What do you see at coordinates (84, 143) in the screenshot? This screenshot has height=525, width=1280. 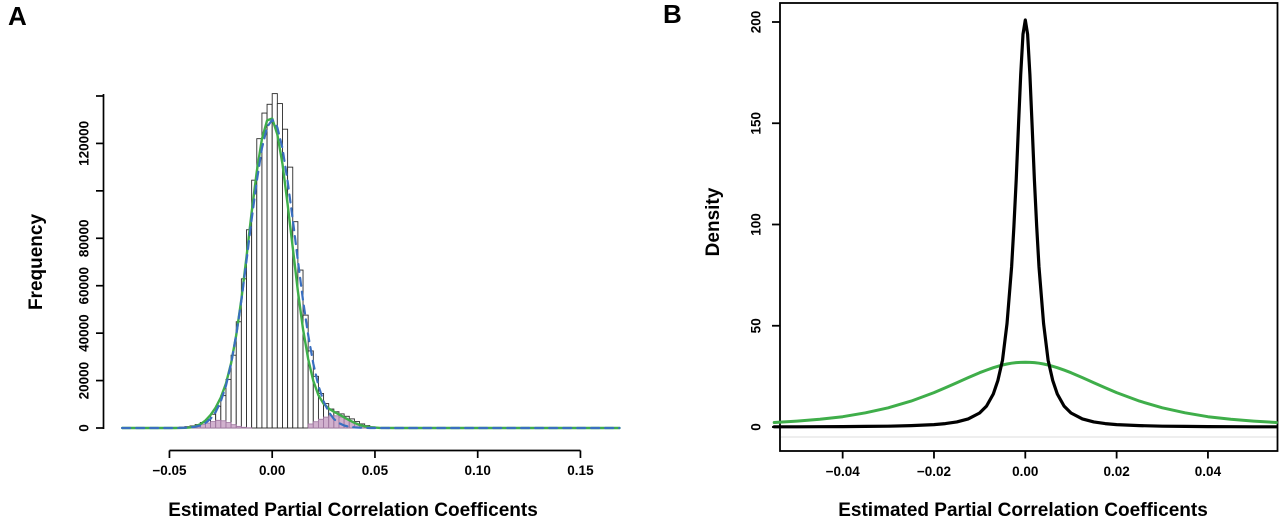 I see `panel-a-y-tick-label: 120000` at bounding box center [84, 143].